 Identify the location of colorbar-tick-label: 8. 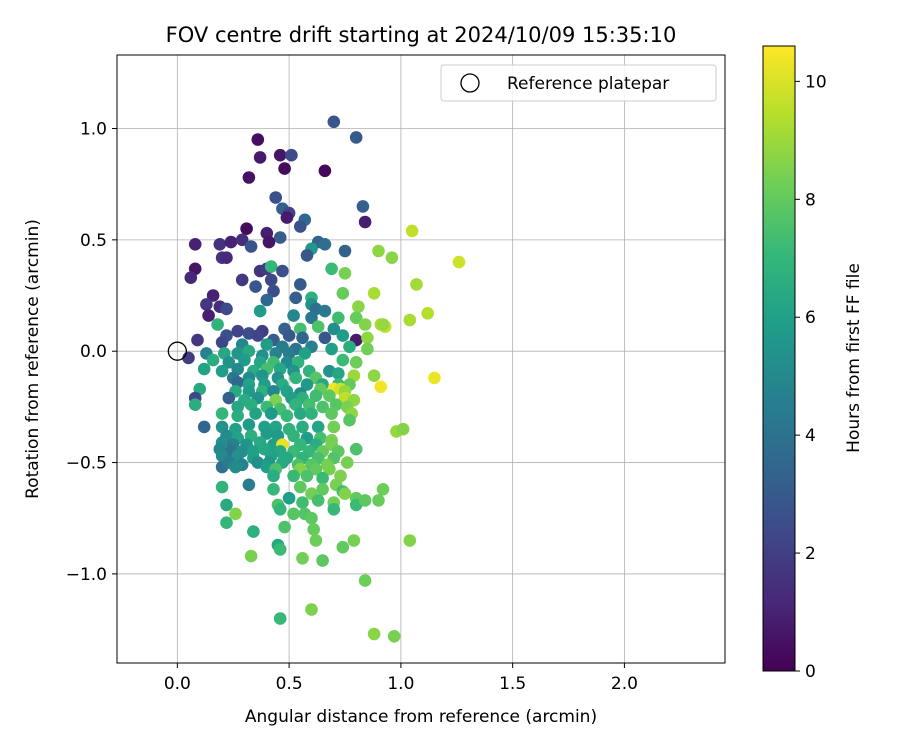
(810, 200).